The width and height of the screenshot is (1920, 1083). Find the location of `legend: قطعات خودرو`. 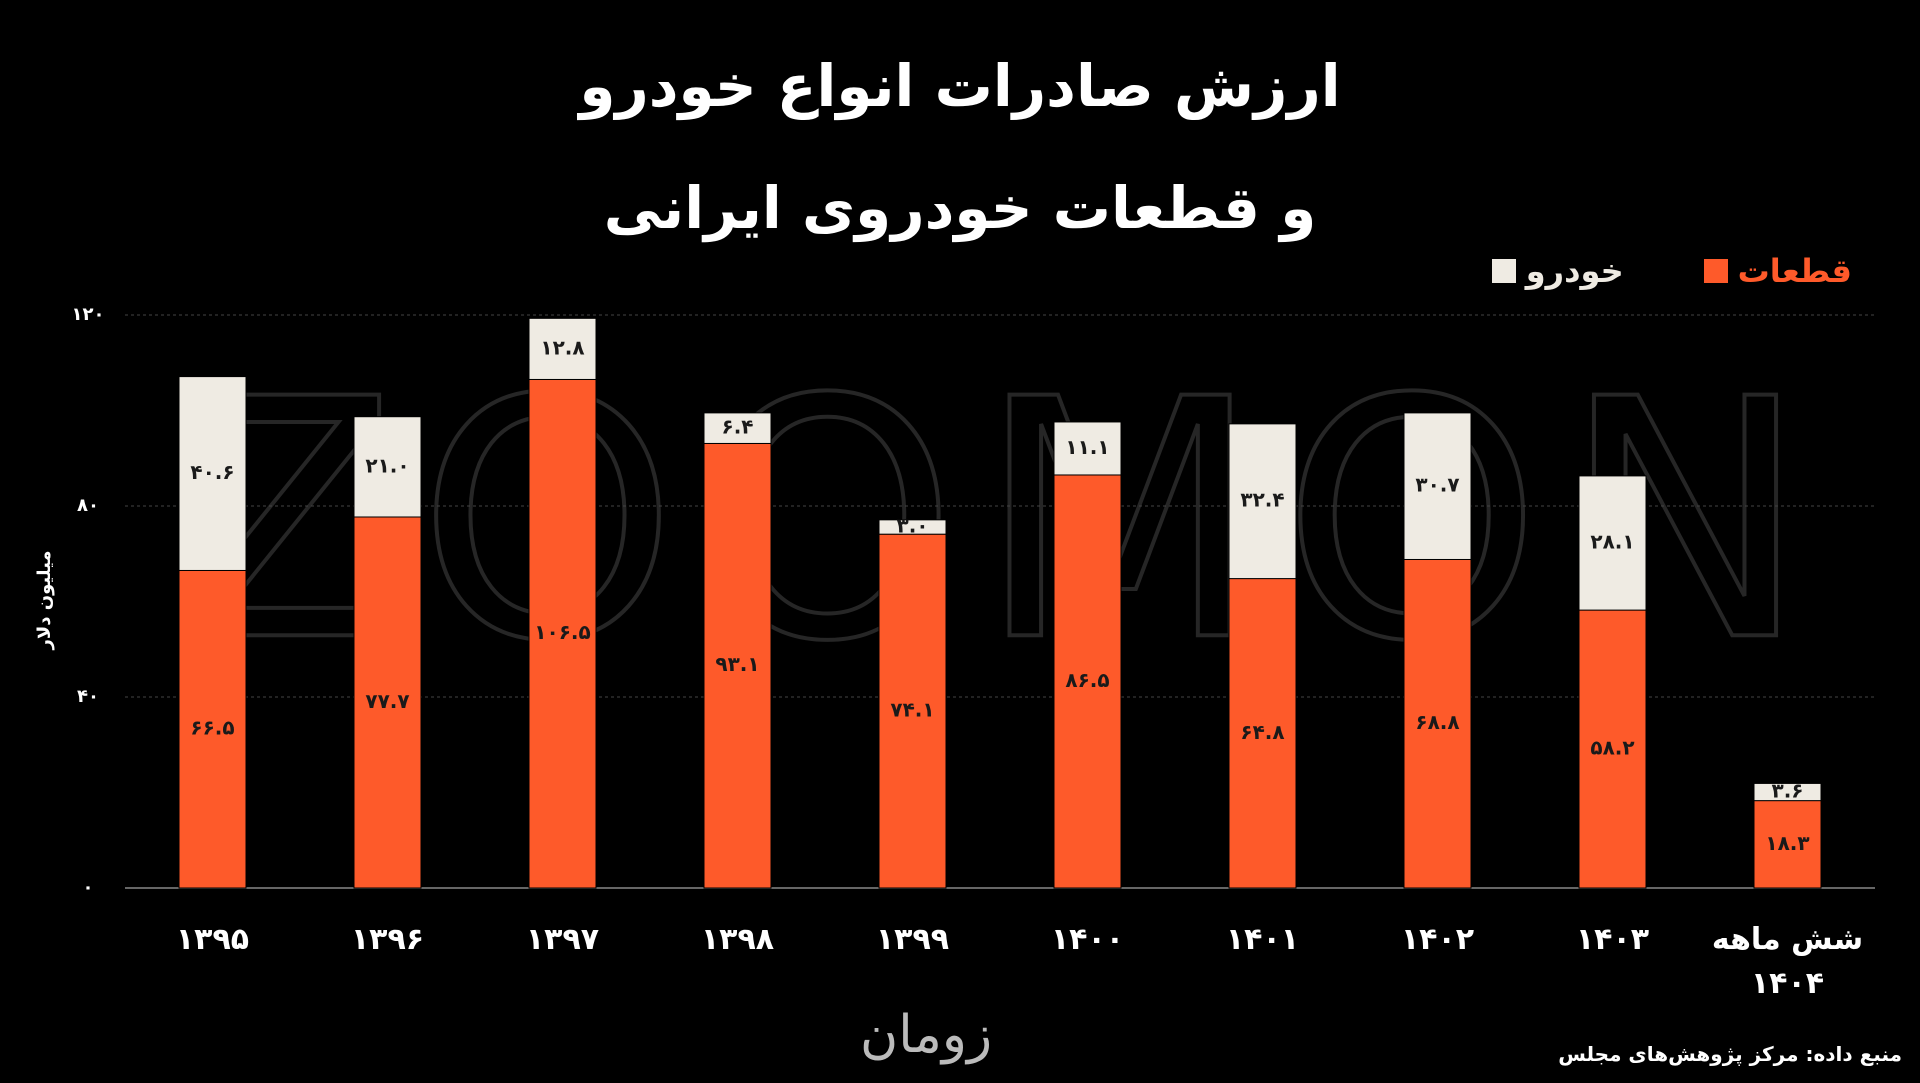

legend: قطعات خودرو is located at coordinates (1671, 271).